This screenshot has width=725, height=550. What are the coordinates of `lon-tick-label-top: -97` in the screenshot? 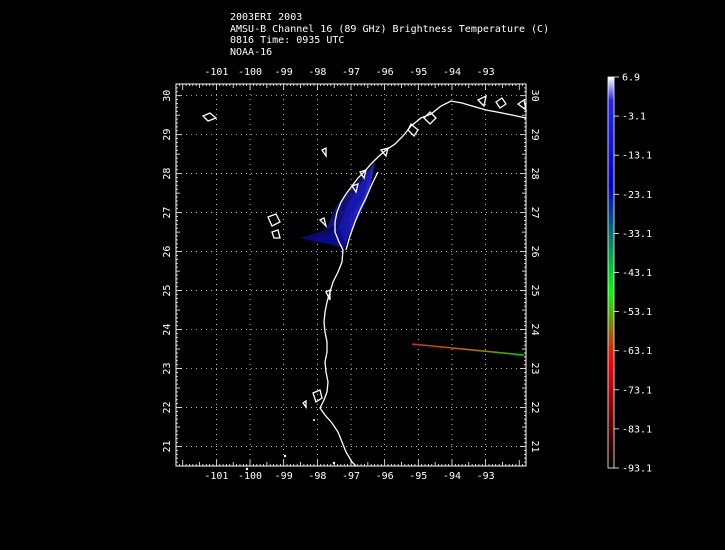 It's located at (351, 72).